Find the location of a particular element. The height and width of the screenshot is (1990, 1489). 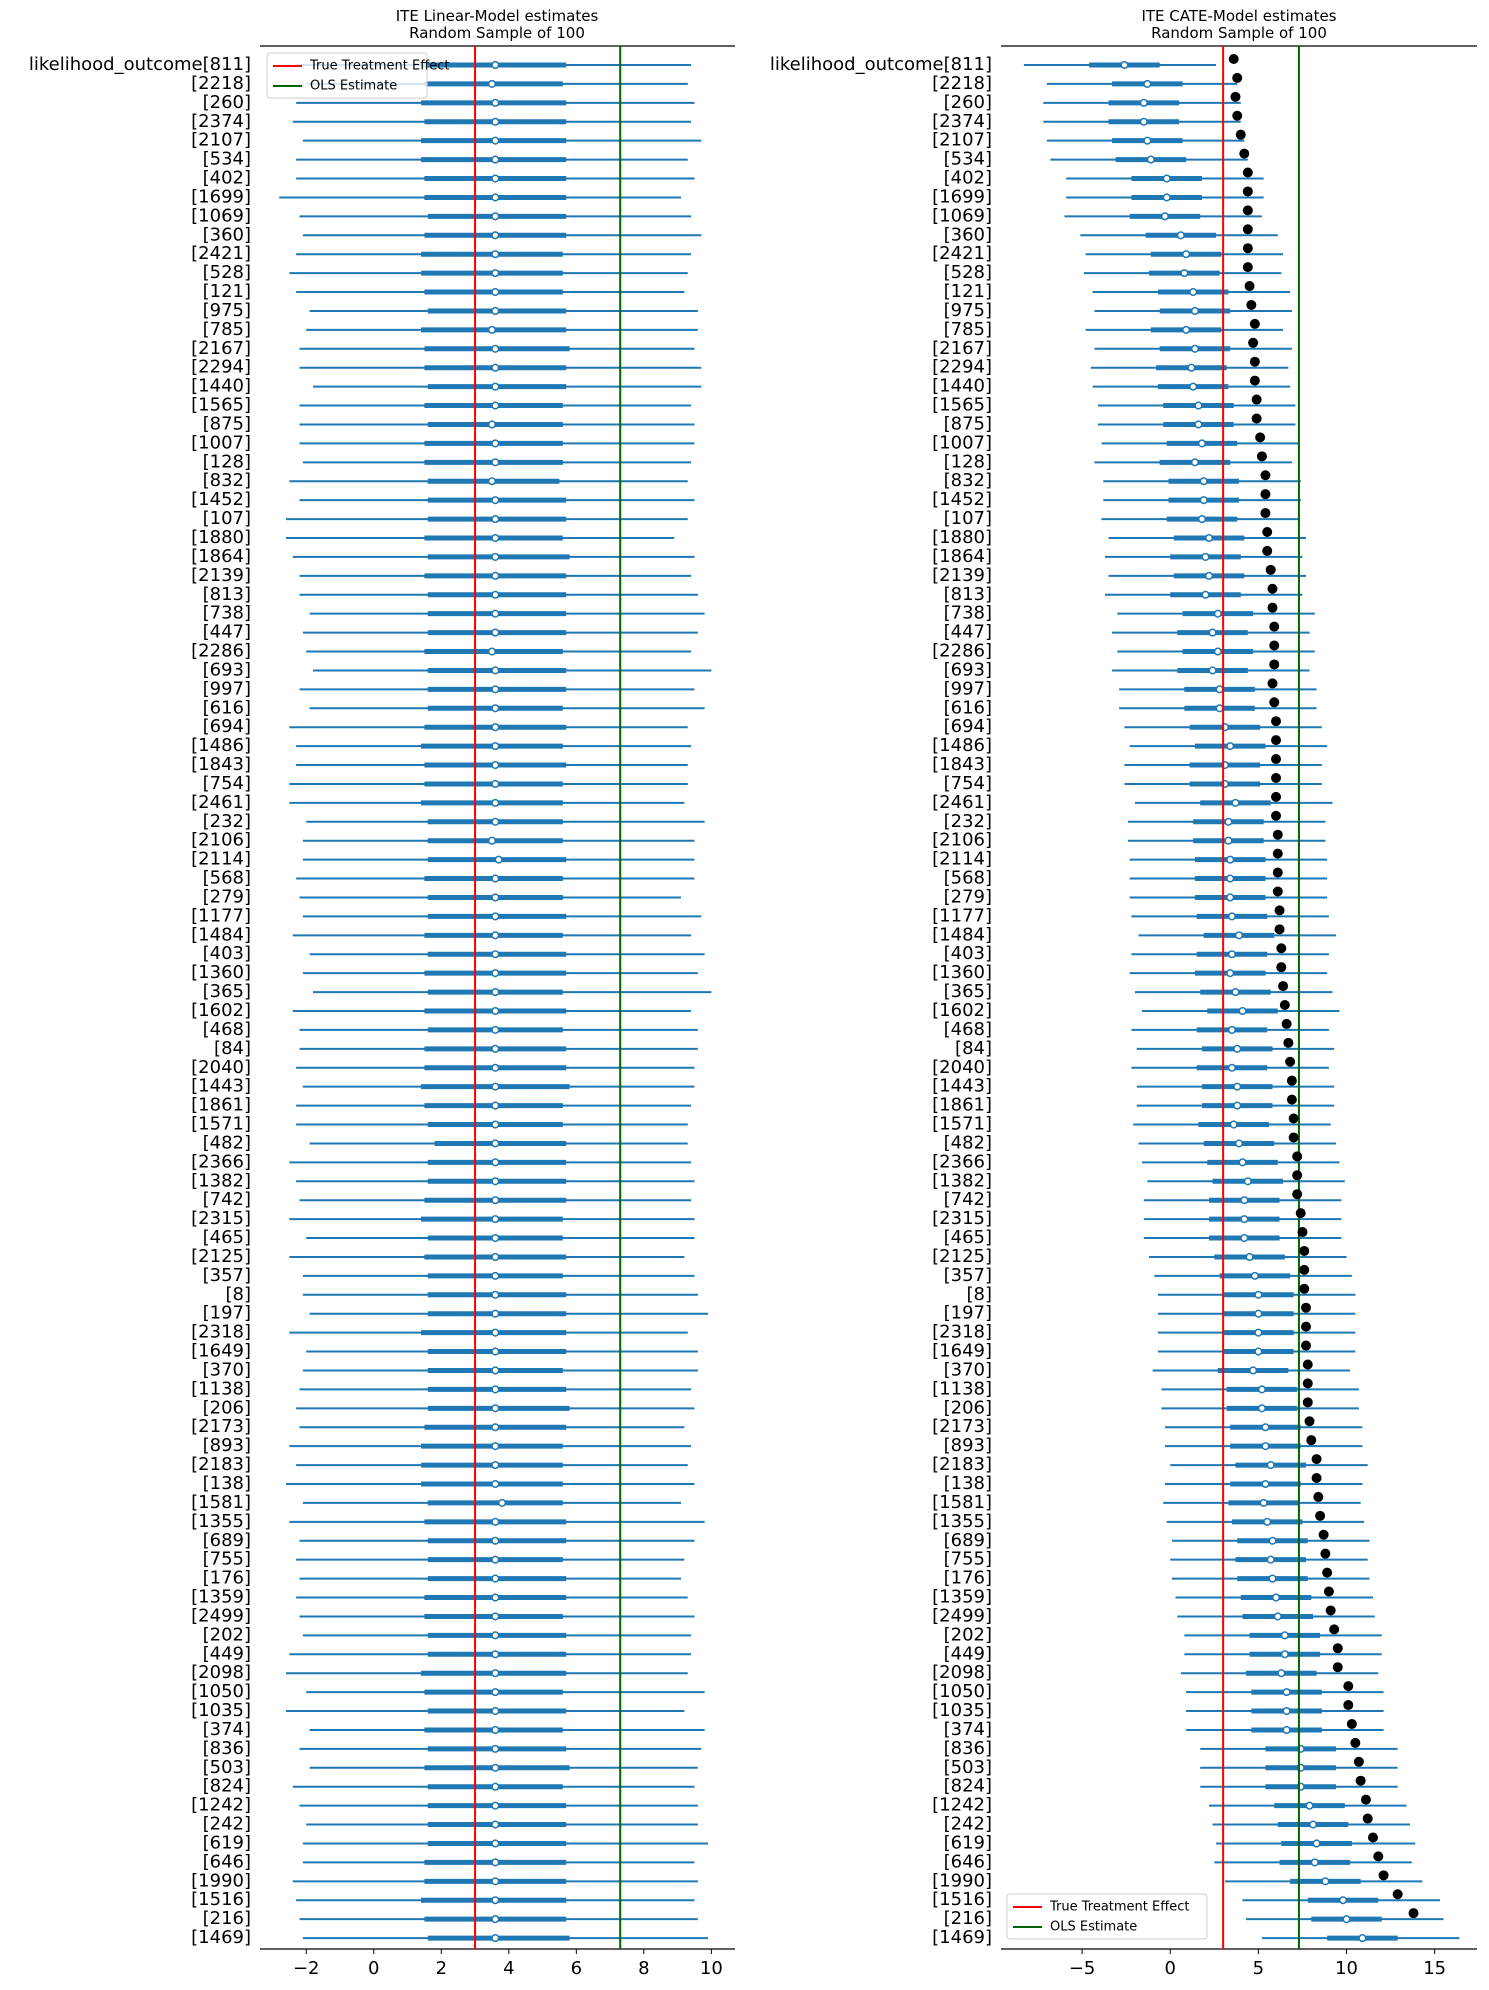

x-tick-label: 15 is located at coordinates (1434, 1968).